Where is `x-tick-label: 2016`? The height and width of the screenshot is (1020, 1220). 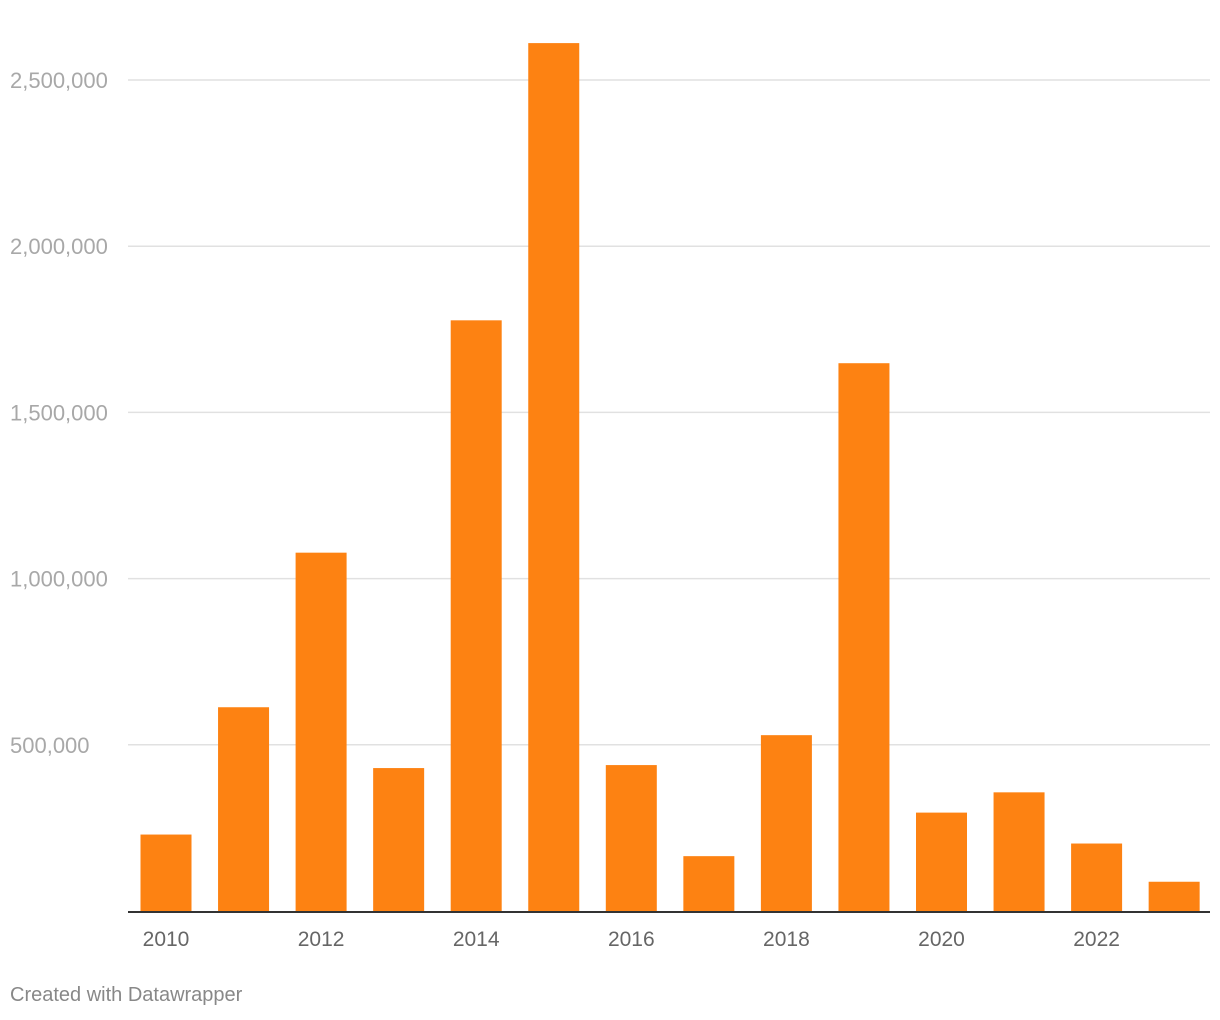
x-tick-label: 2016 is located at coordinates (631, 939).